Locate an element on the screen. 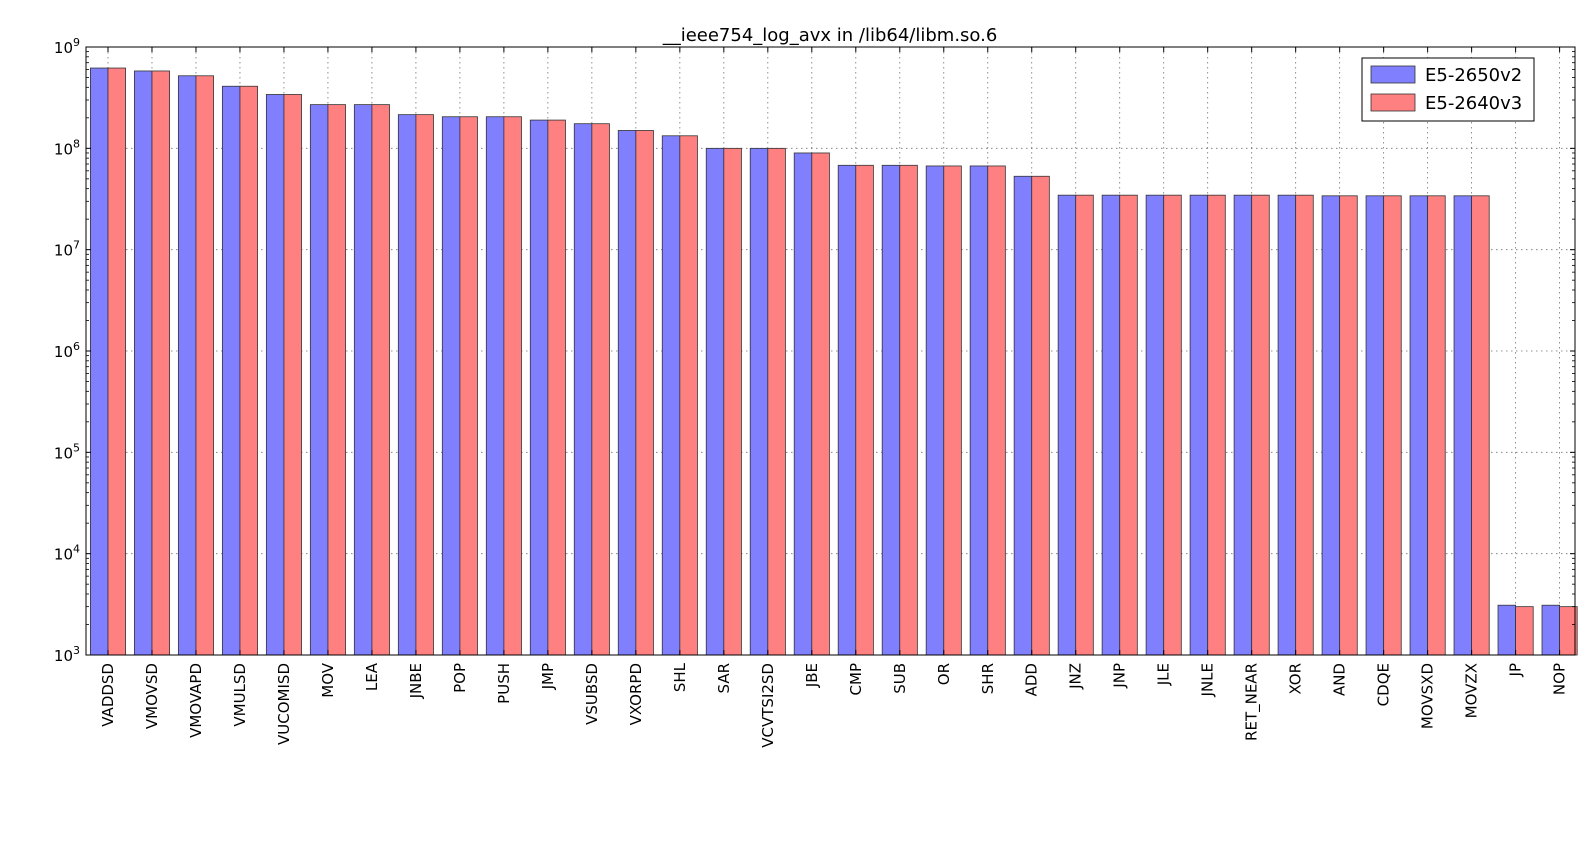 This screenshot has height=850, width=1592. x-category-label: JLE is located at coordinates (1164, 674).